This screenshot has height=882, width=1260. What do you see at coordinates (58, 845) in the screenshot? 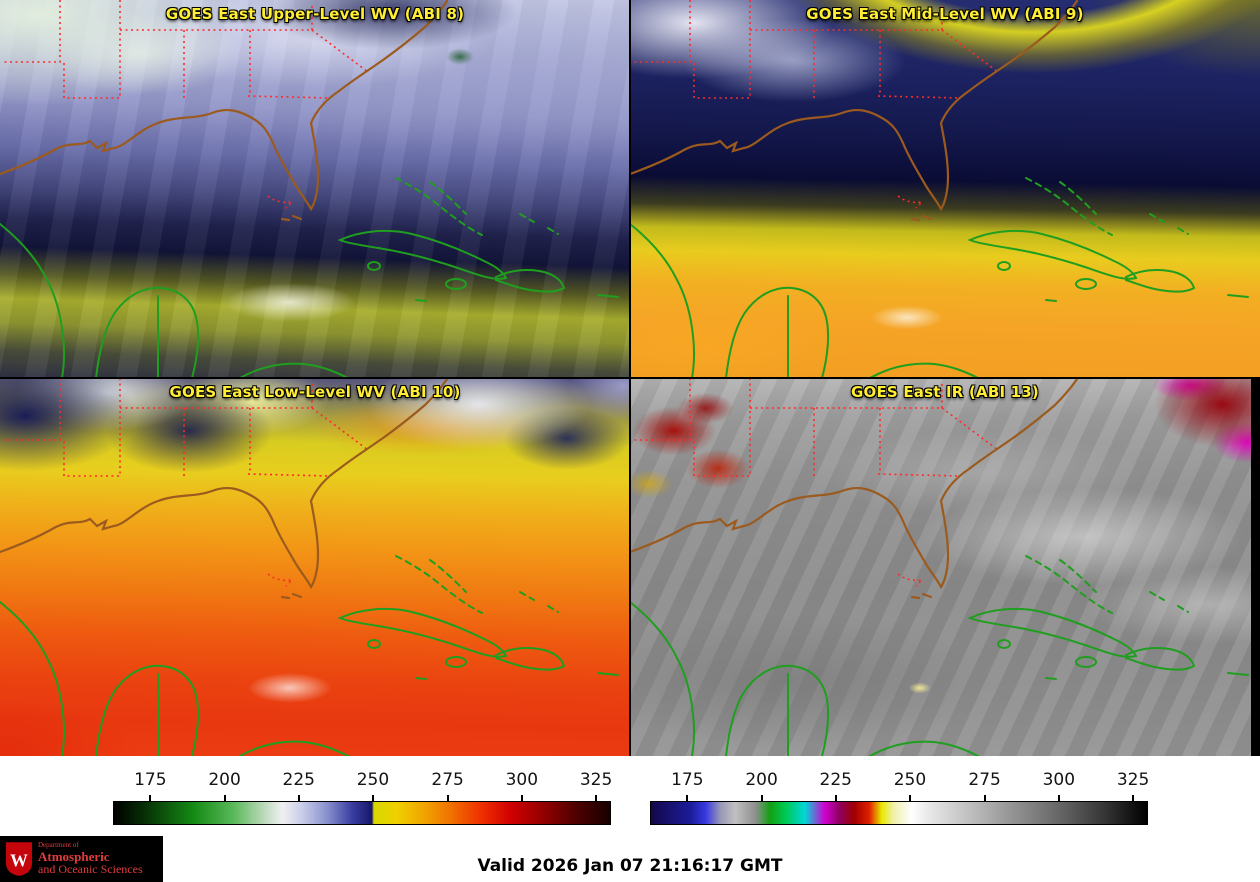
I see `logo-department-line: Department of` at bounding box center [58, 845].